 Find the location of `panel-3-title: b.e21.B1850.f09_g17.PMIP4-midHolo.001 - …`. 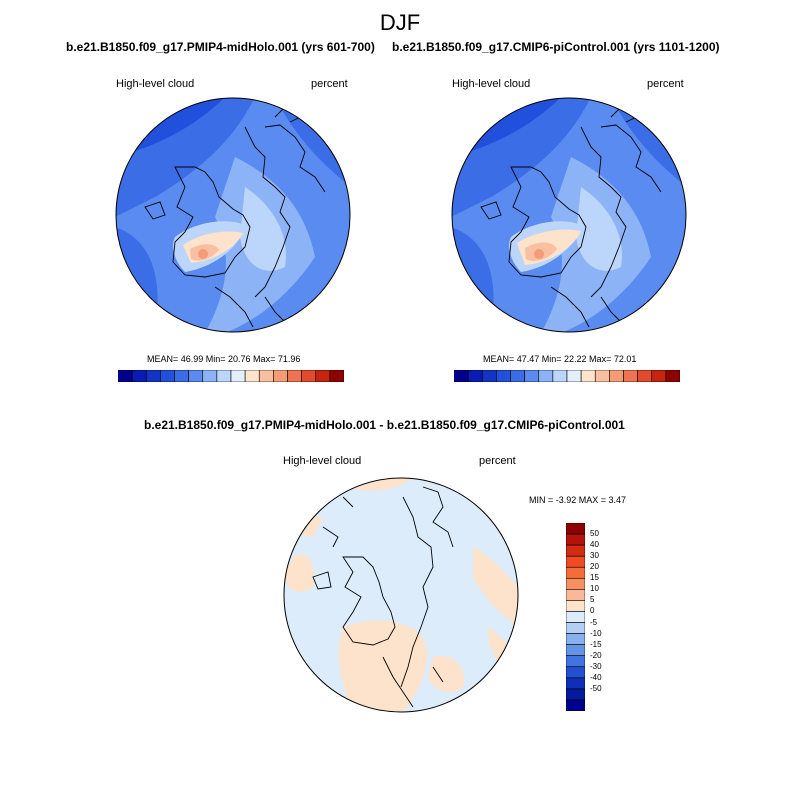

panel-3-title: b.e21.B1850.f09_g17.PMIP4-midHolo.001 - … is located at coordinates (384, 425).